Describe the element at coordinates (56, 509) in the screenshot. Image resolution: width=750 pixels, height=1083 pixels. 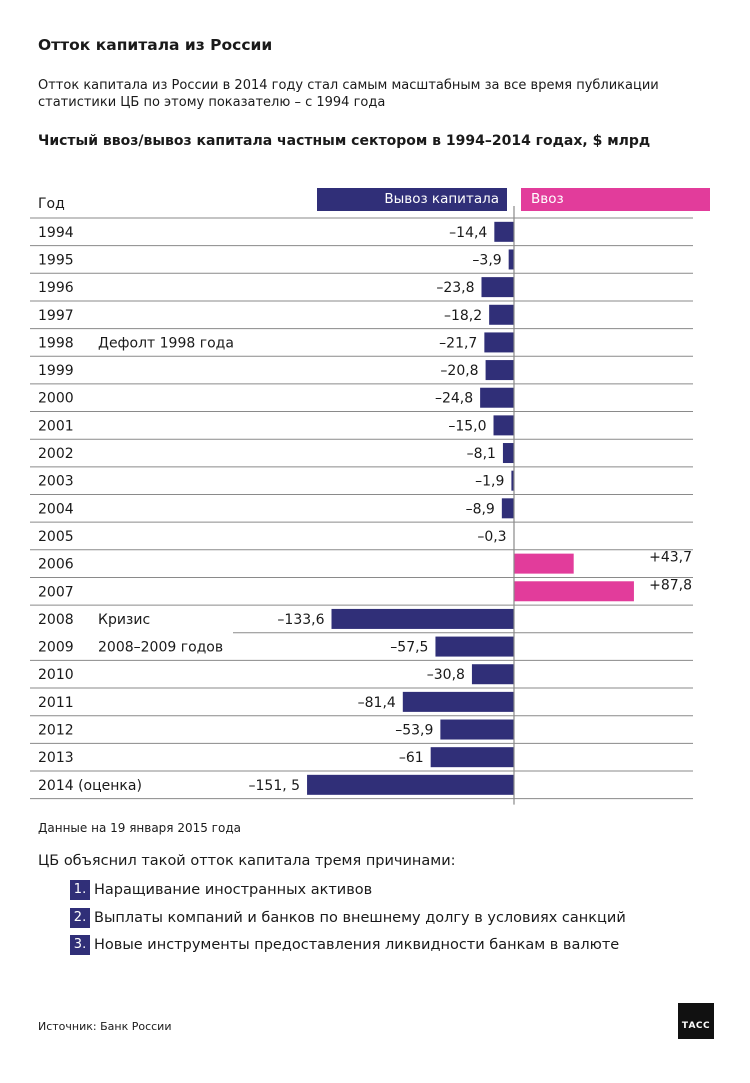
I see `category-label: 2004` at that location.